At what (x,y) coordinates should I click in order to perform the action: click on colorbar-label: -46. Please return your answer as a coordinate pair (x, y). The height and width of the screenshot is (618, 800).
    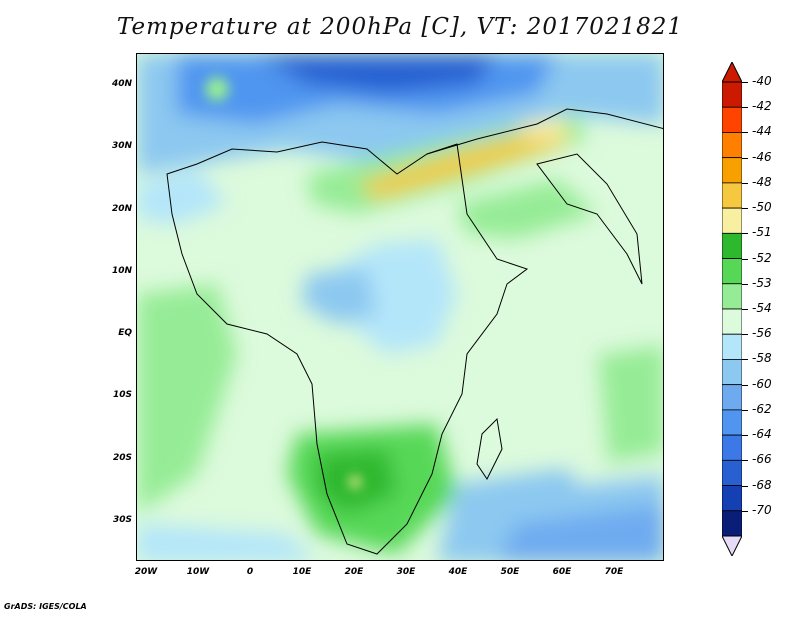
    Looking at the image, I should click on (762, 156).